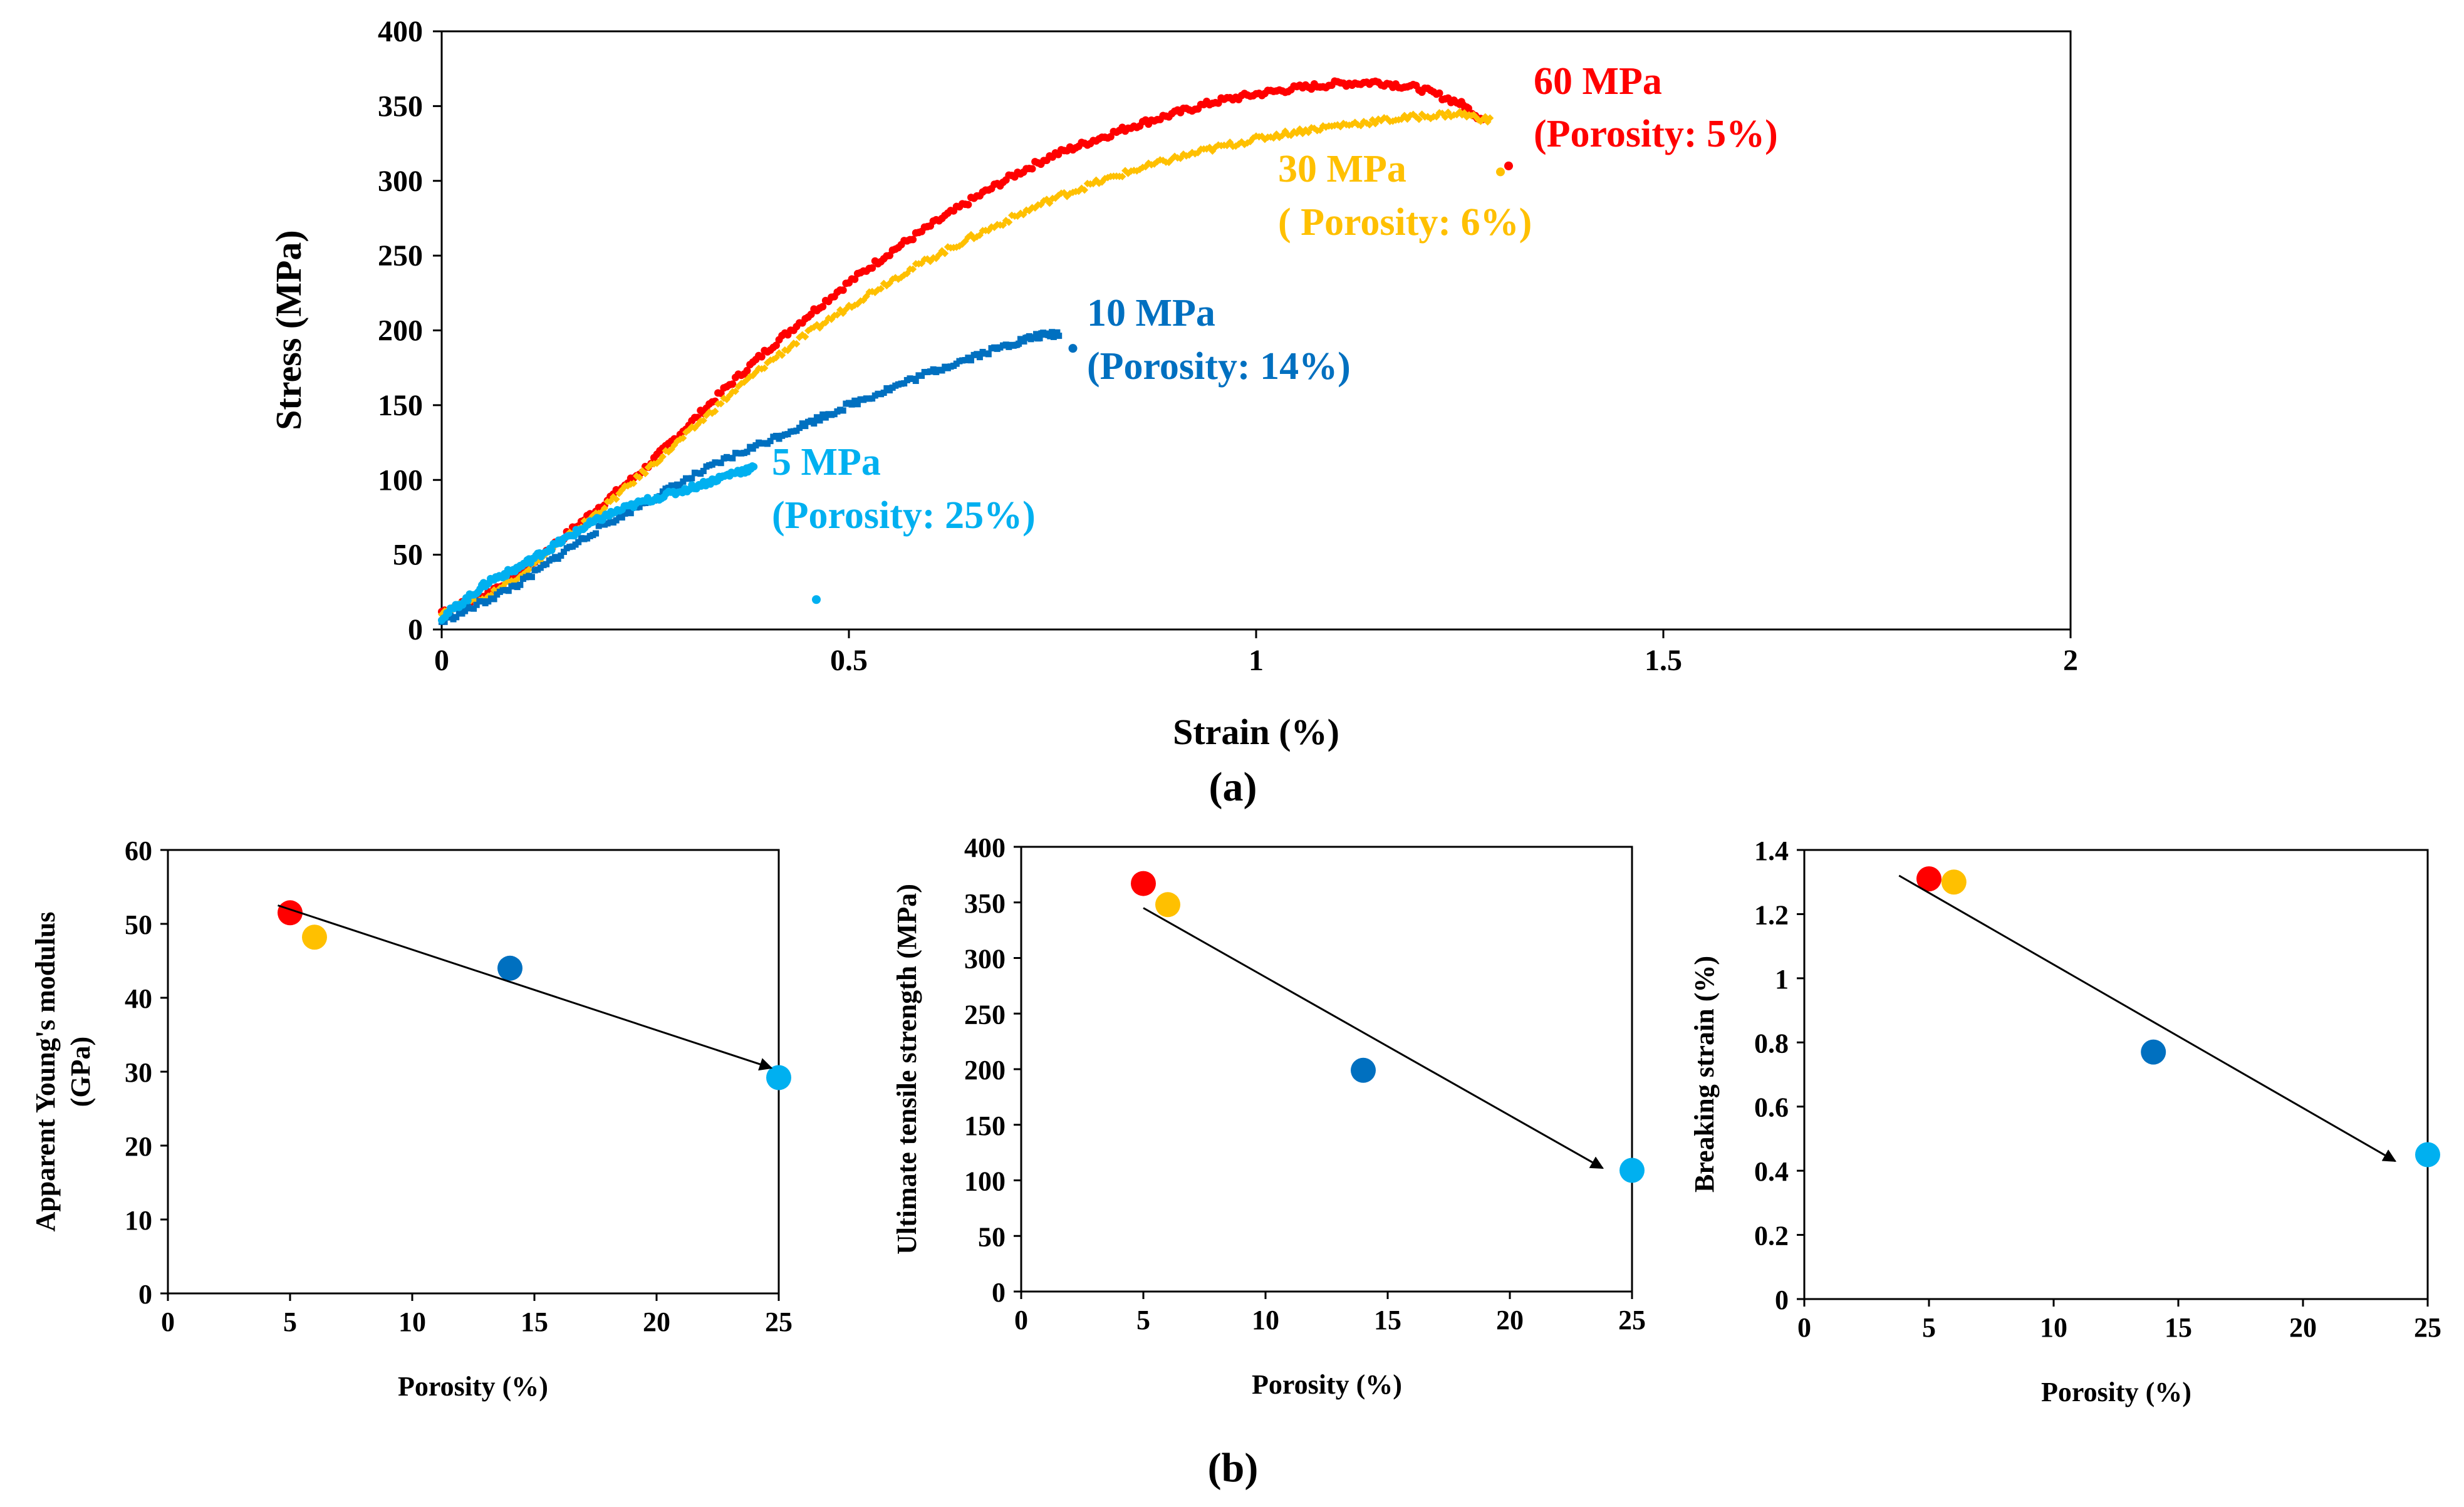  What do you see at coordinates (1656, 134) in the screenshot?
I see `annotation-60mpa-line2: (Porosity: 5%)` at bounding box center [1656, 134].